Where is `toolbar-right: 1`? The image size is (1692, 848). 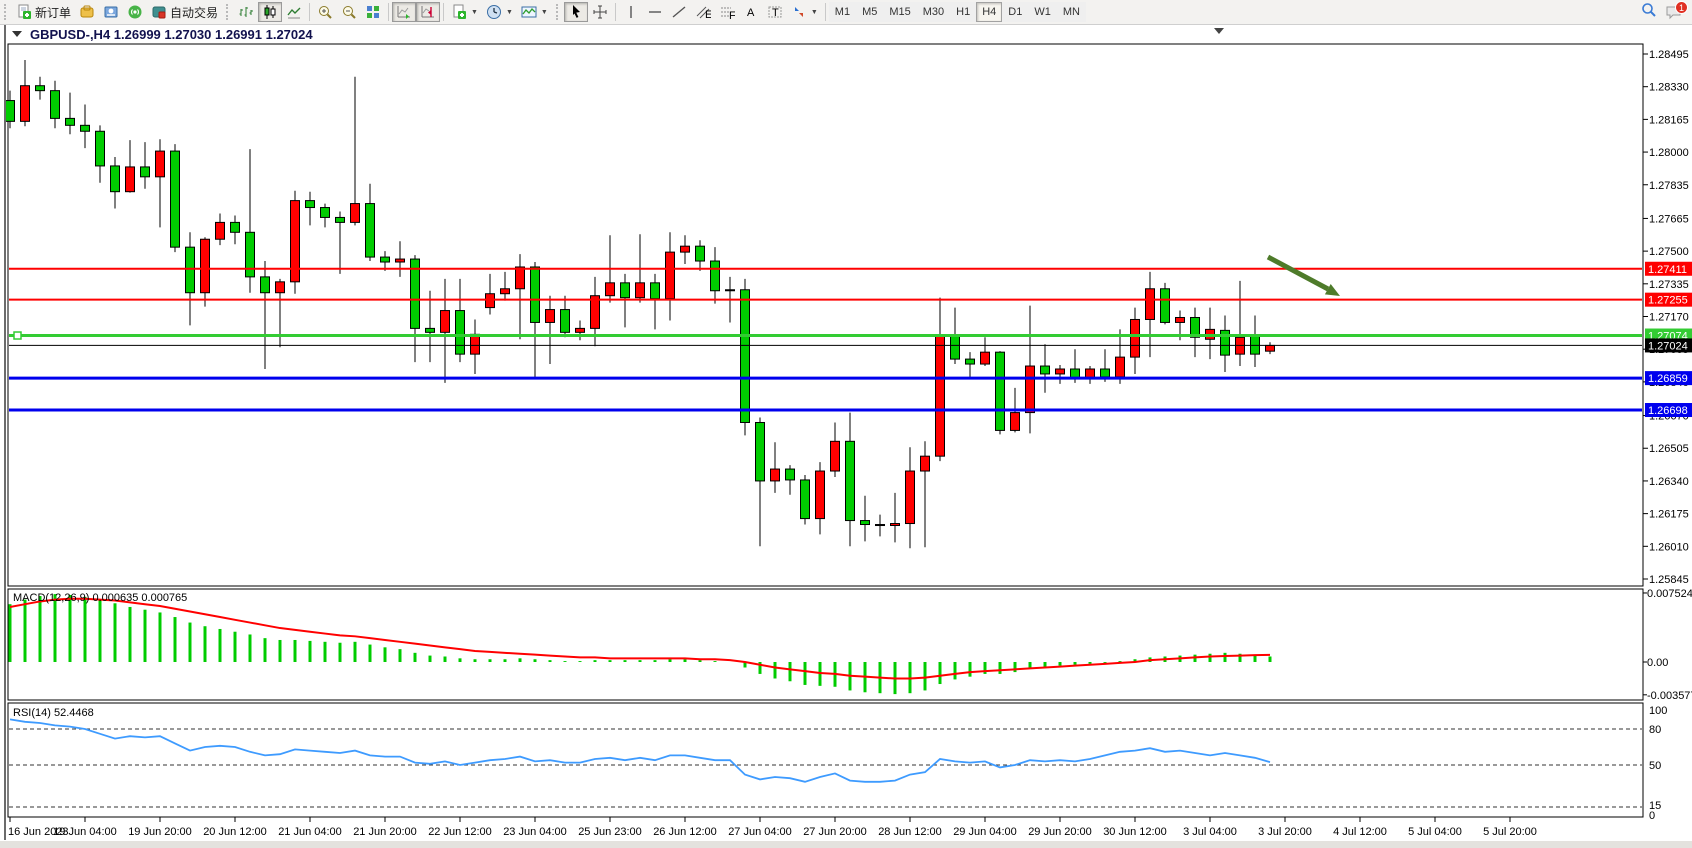
toolbar-right: 1 is located at coordinates (1664, 12).